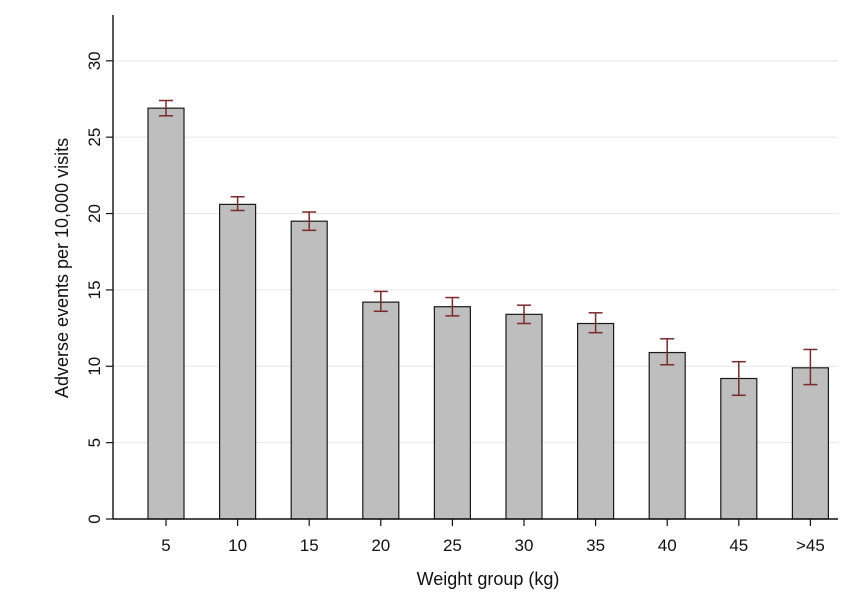  I want to click on y-tick-label-30: 30, so click(94, 60).